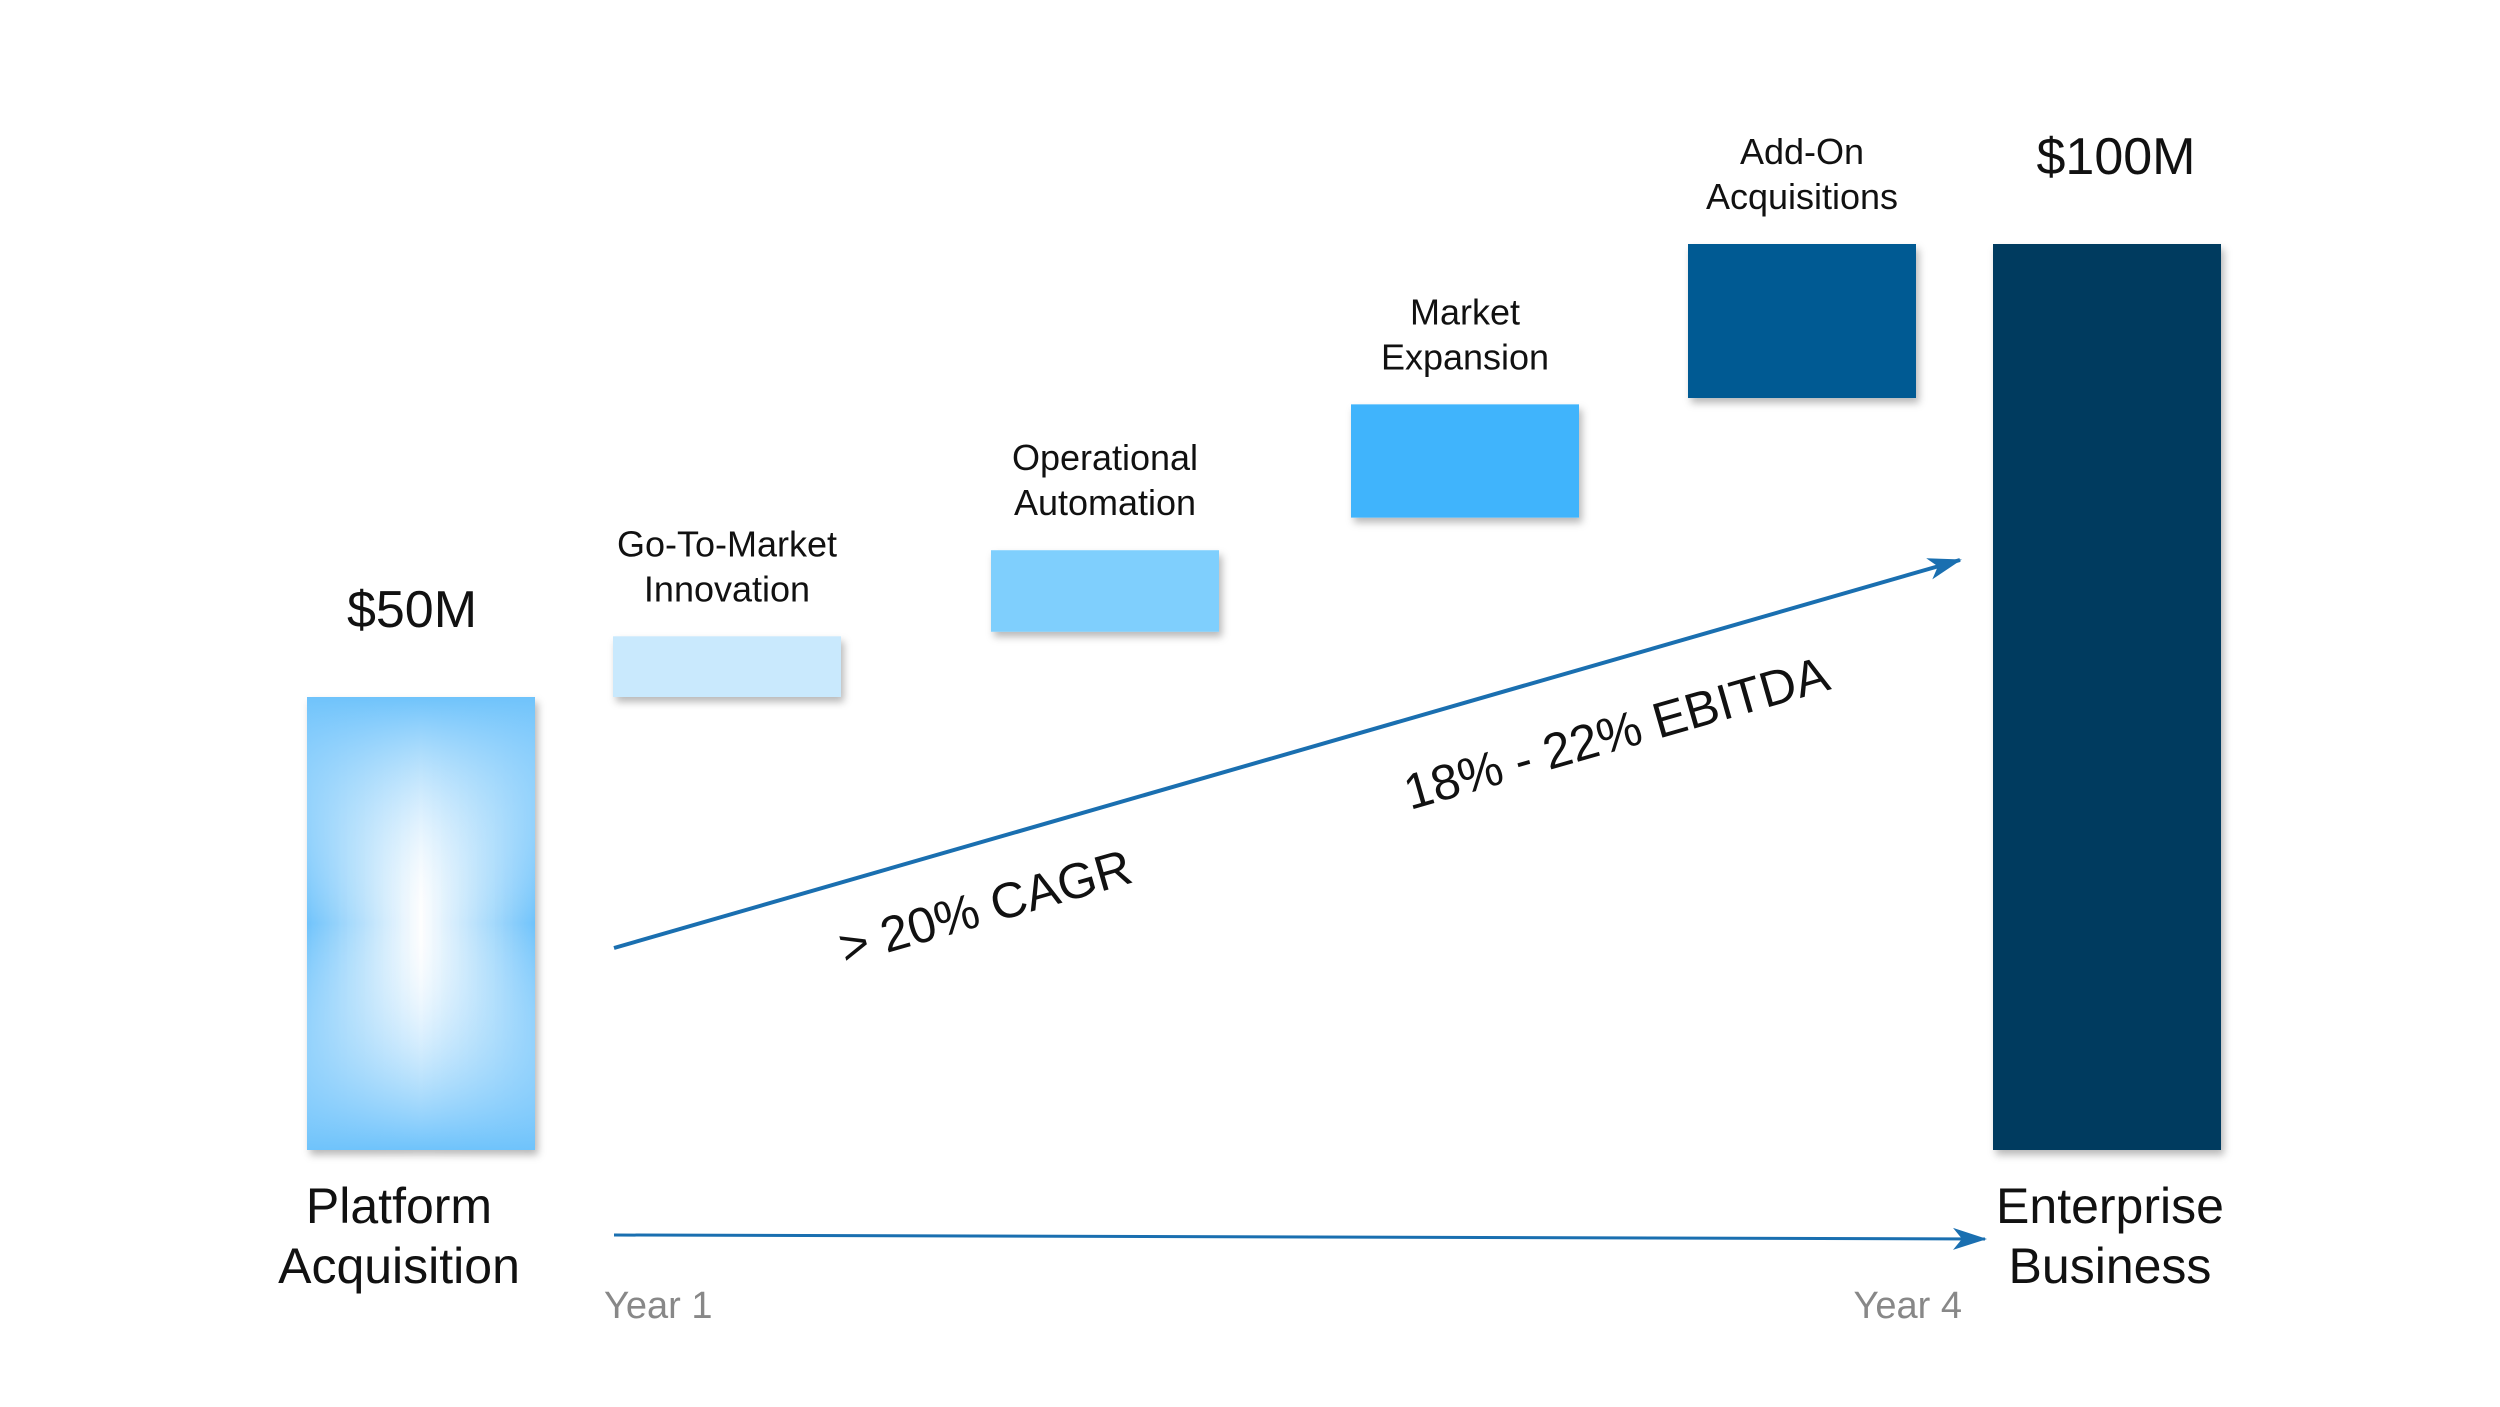 This screenshot has width=2500, height=1407. Describe the element at coordinates (2110, 1266) in the screenshot. I see `category-label-enterprise-line2: Business` at that location.